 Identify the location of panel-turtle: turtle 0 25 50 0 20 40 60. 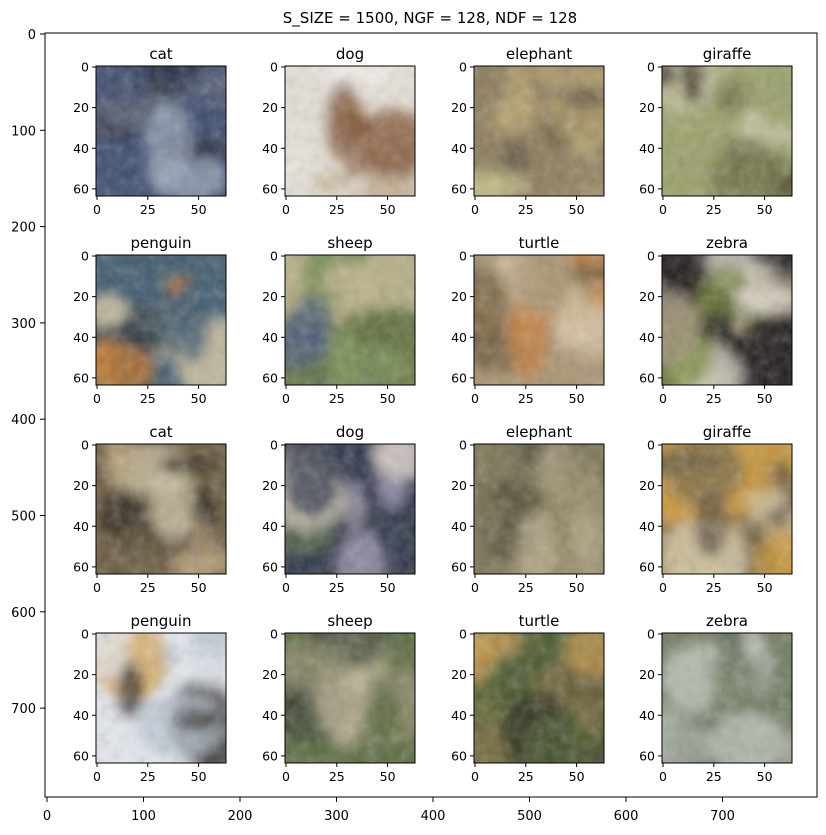
(528, 320).